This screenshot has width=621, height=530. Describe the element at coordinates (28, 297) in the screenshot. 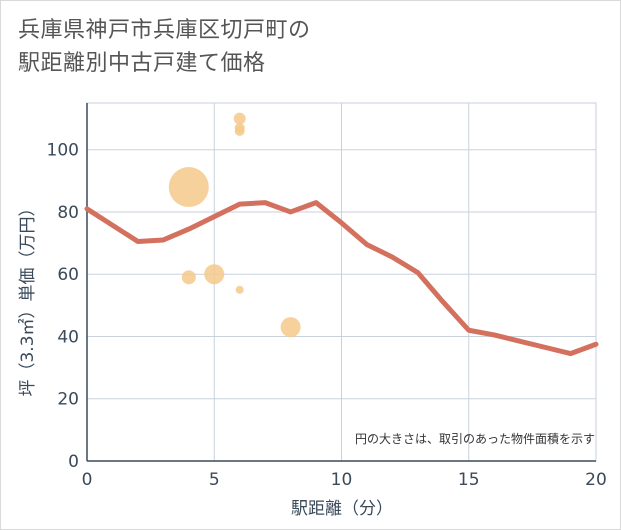

I see `y-axis-label: 坪（3.3㎡）単価（万円）` at that location.